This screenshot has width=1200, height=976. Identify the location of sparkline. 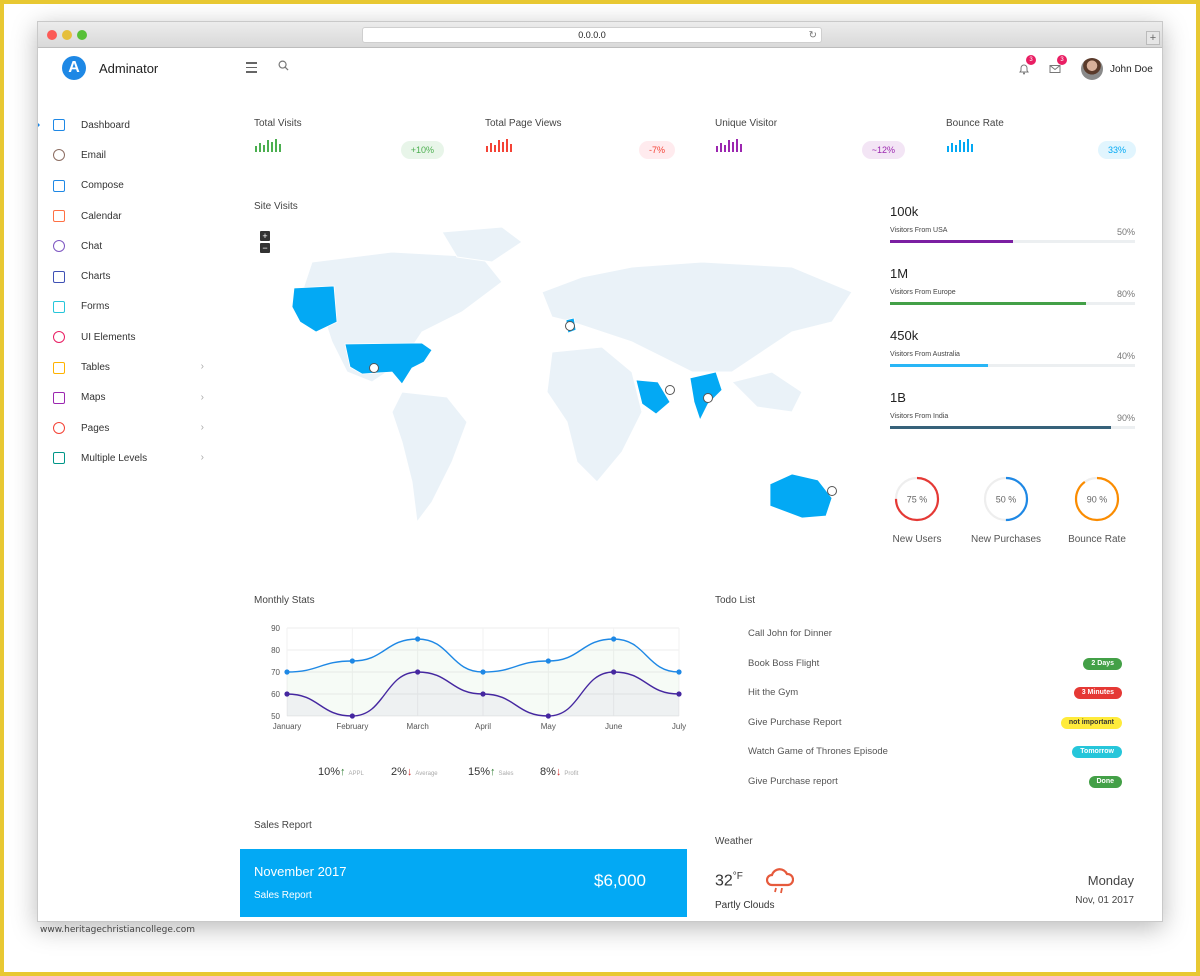
(730, 145).